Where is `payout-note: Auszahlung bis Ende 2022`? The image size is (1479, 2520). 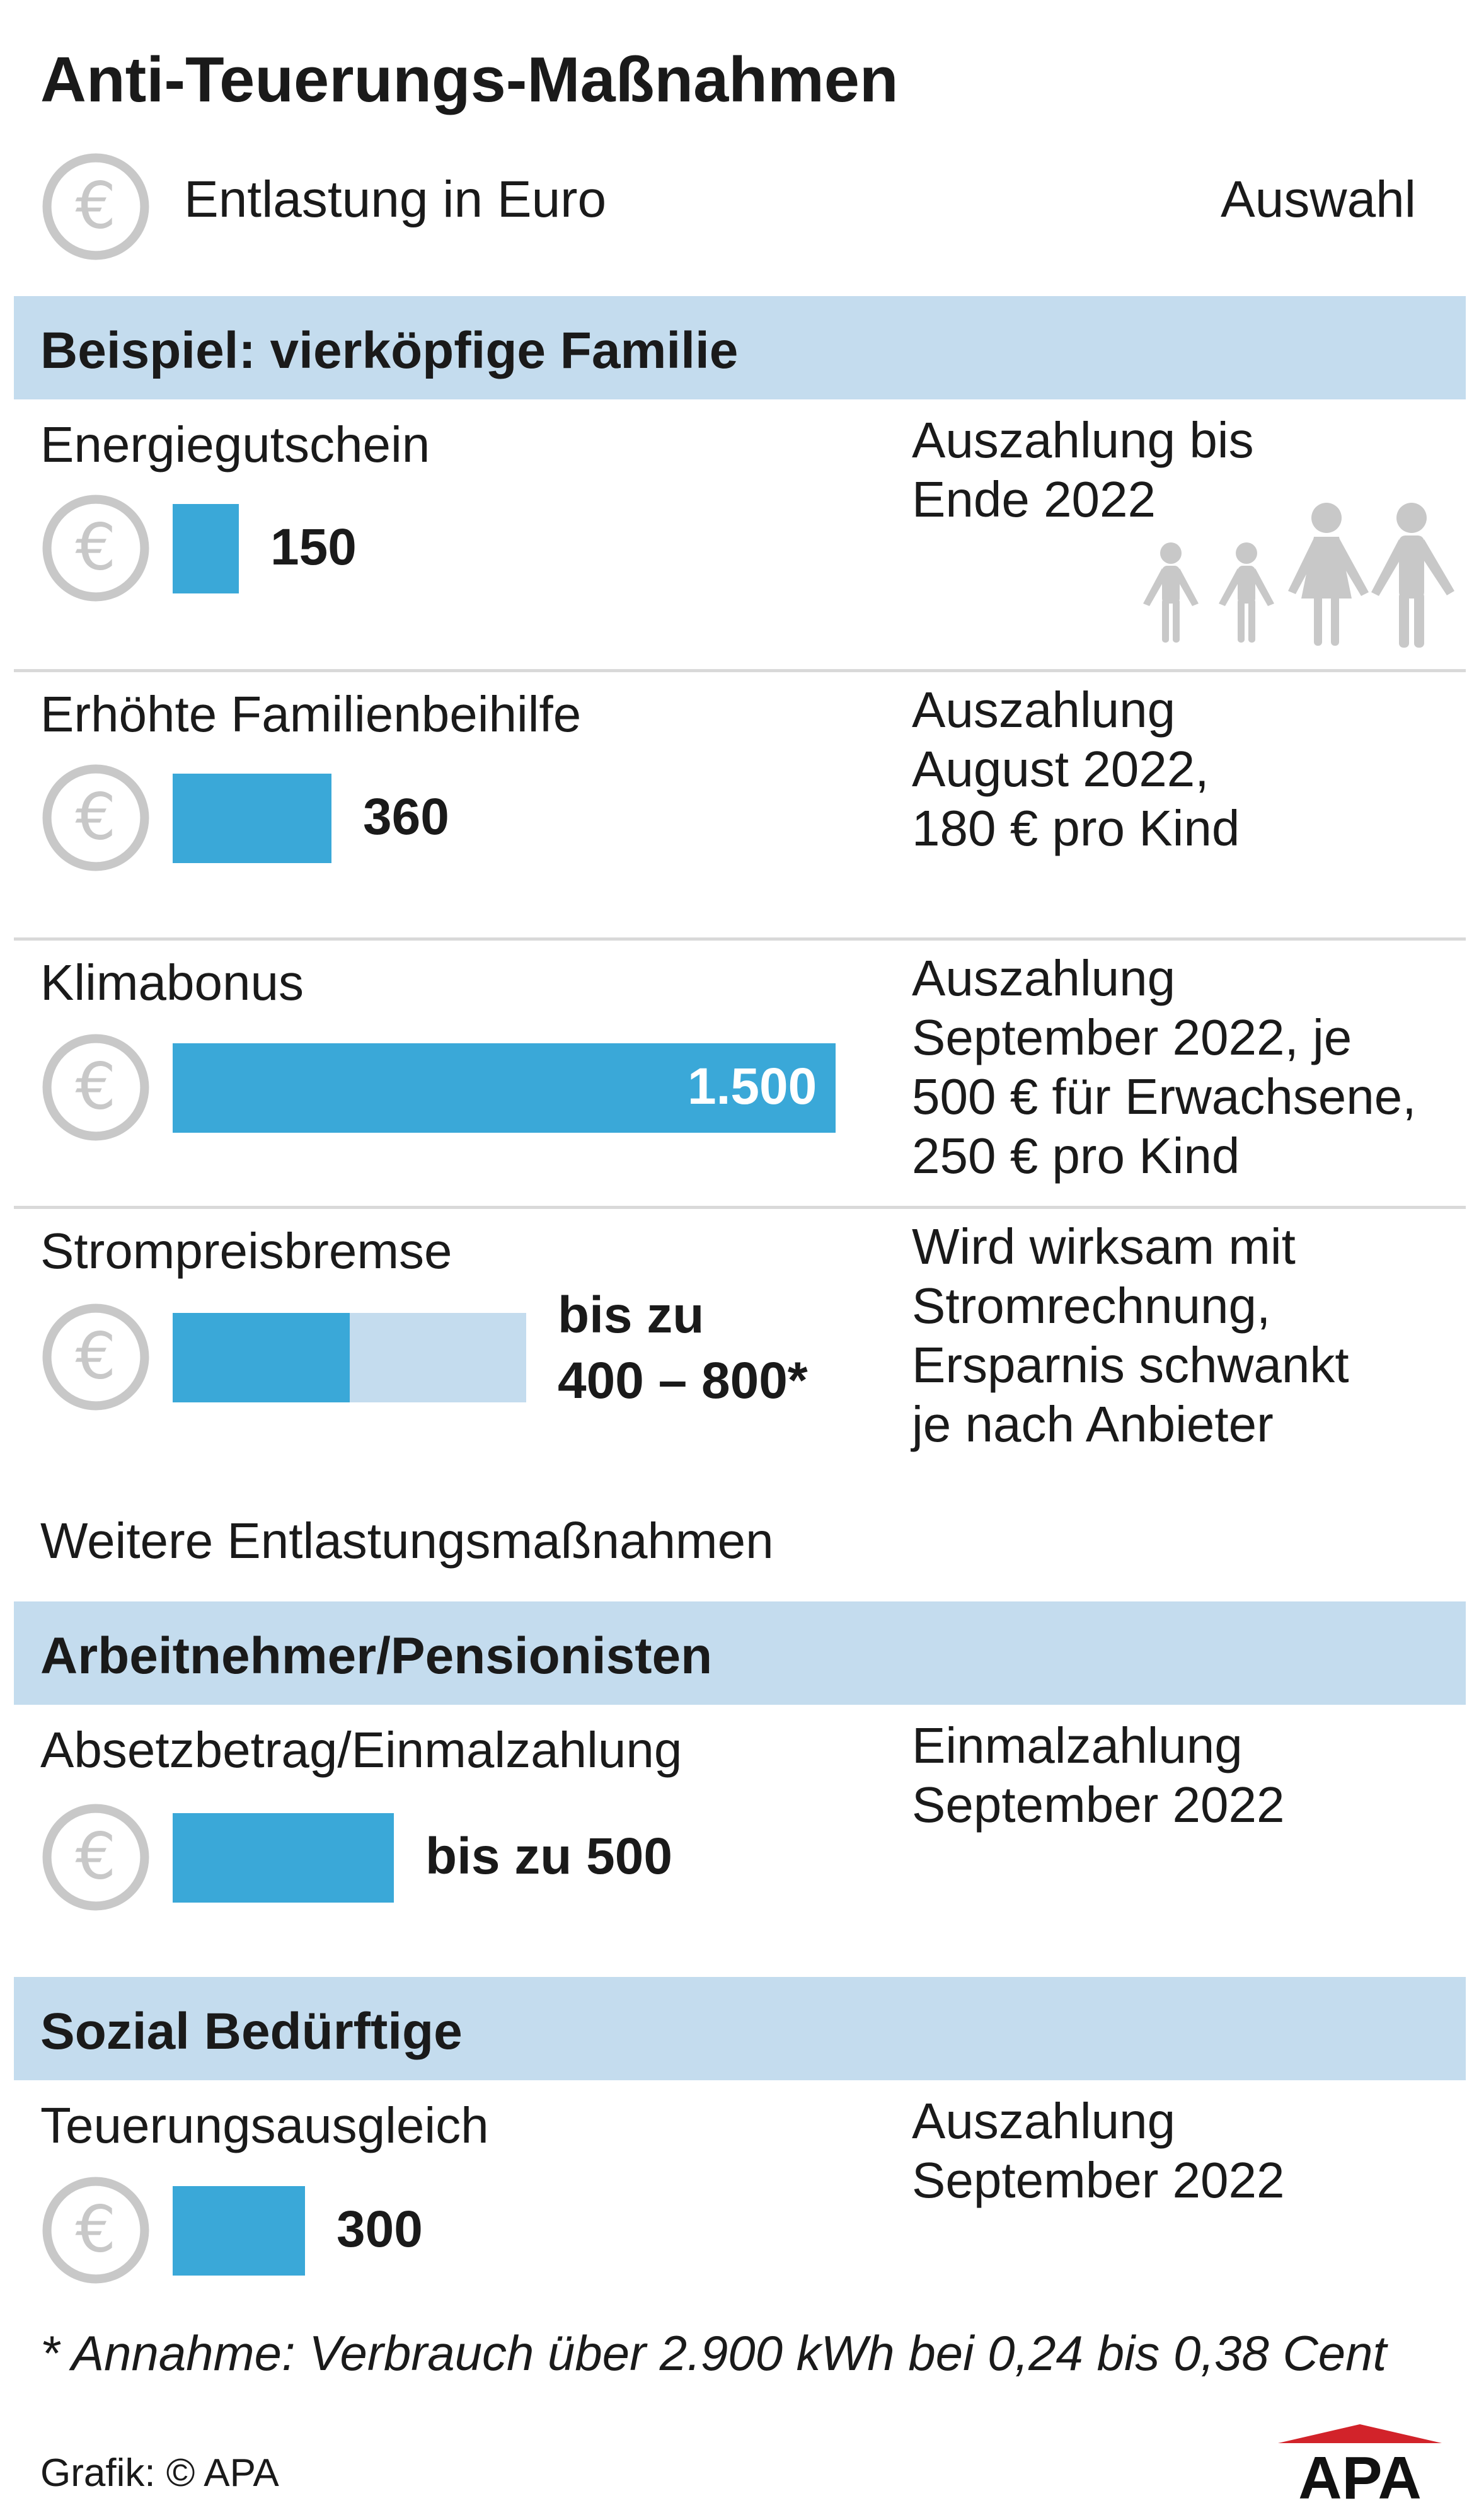
payout-note: Auszahlung bis Ende 2022 is located at coordinates (1083, 469).